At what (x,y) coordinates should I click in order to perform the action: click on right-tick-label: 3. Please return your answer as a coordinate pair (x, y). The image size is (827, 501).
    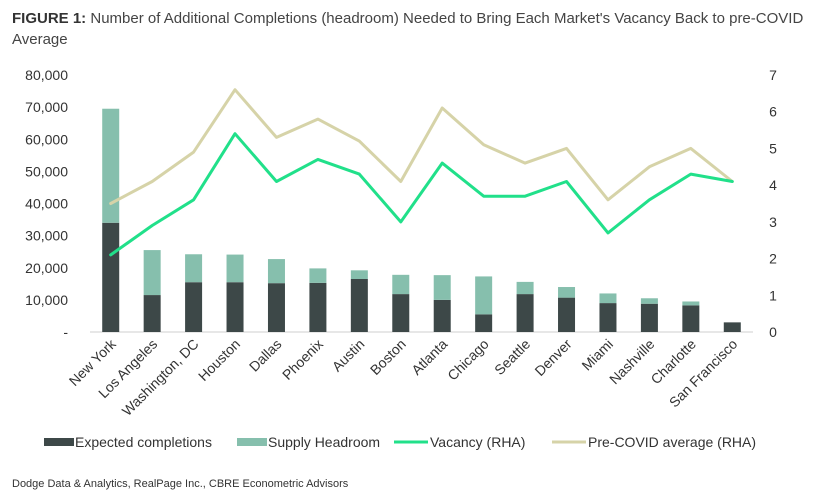
    Looking at the image, I should click on (773, 222).